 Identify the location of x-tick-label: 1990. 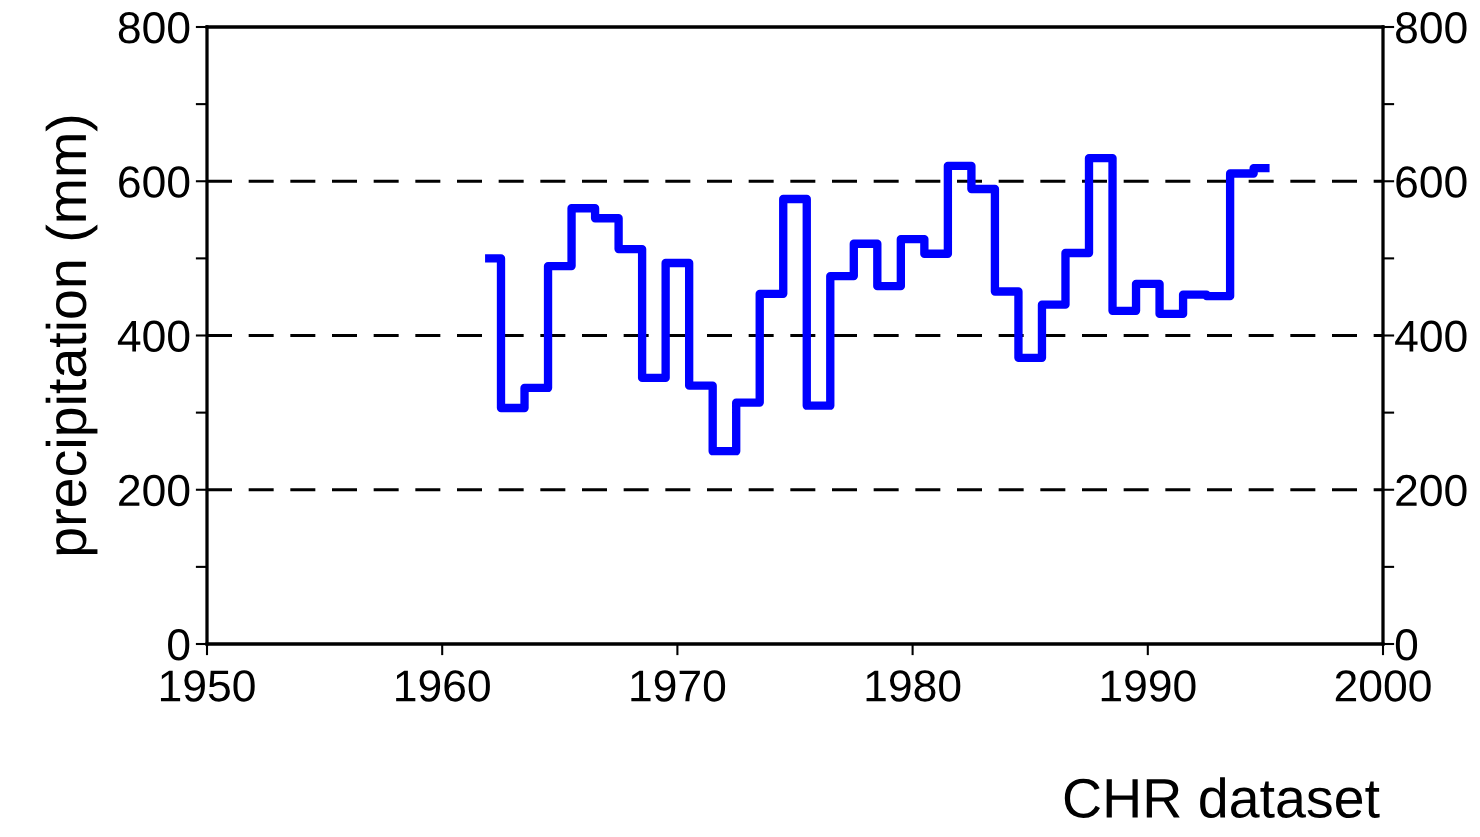
(1148, 686).